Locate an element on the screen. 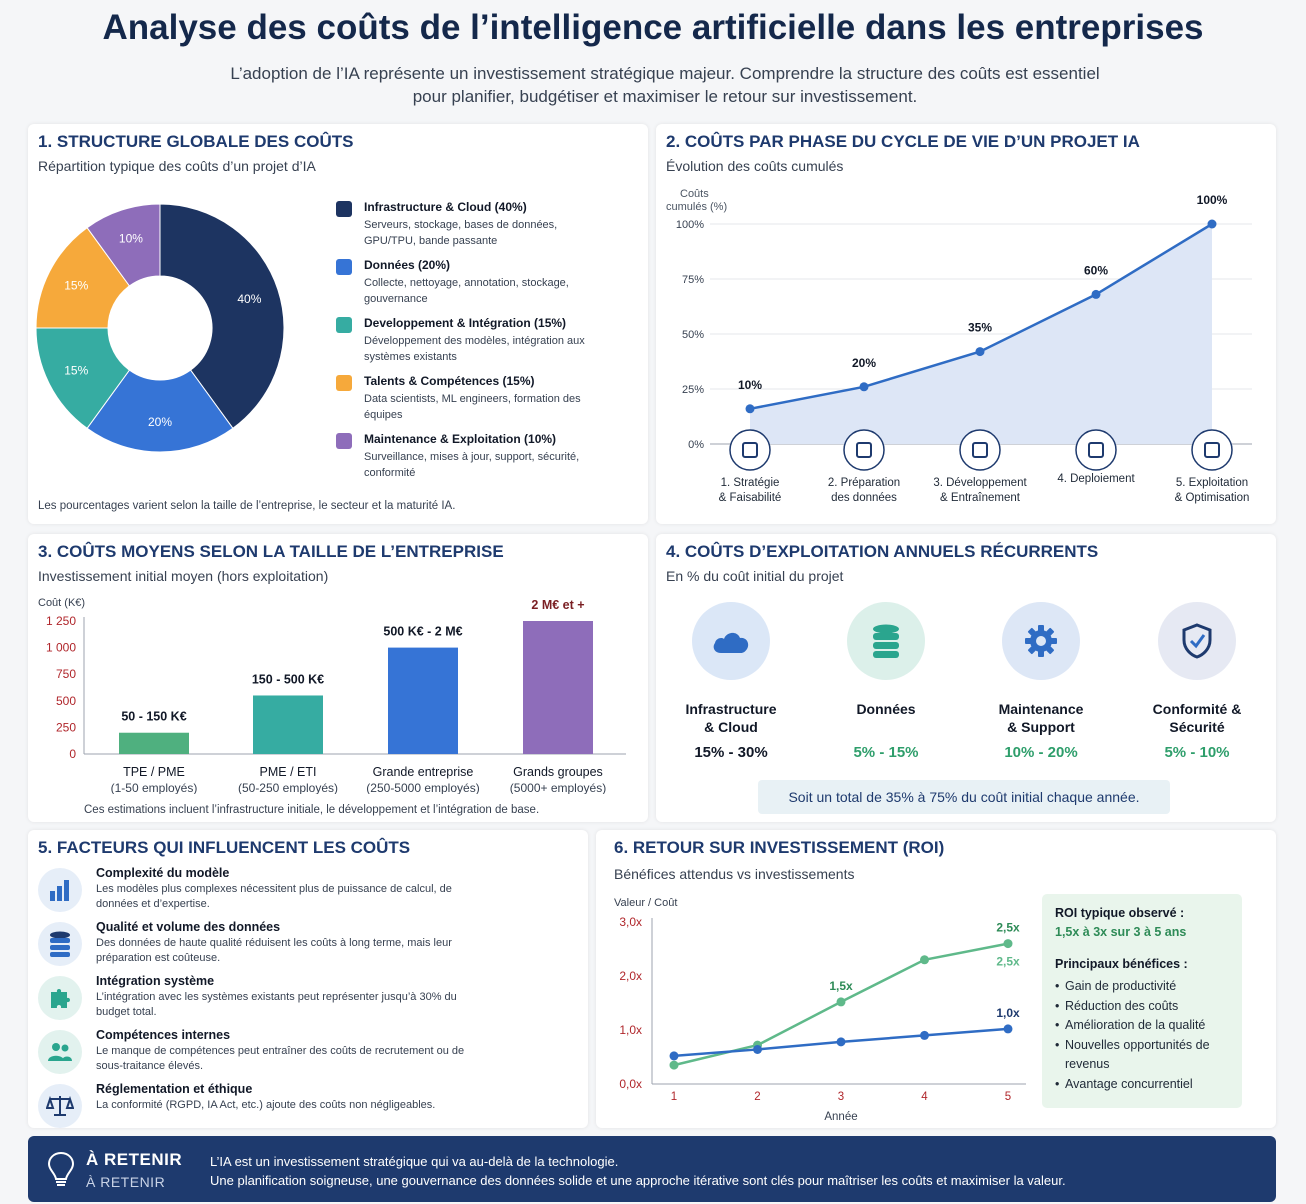 The width and height of the screenshot is (1306, 1204). x-tick-label: (5000+ employés) is located at coordinates (558, 787).